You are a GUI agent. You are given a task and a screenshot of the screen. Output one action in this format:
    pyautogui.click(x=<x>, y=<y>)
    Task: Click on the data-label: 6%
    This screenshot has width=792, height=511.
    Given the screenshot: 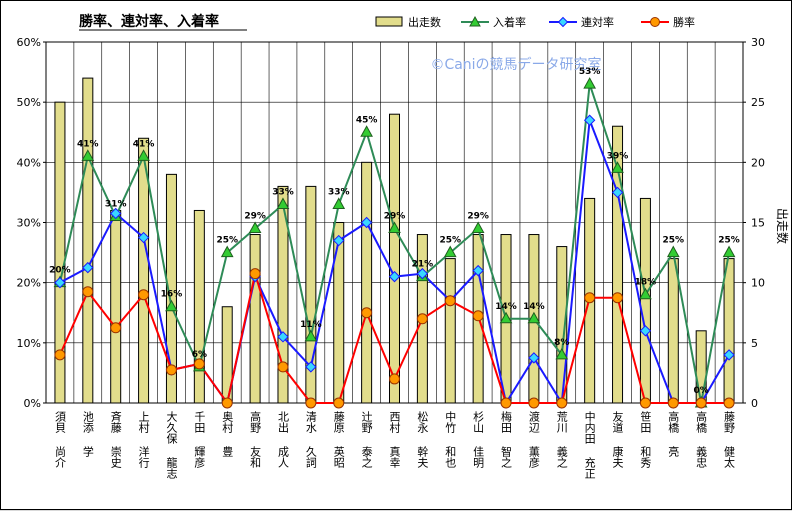 What is the action you would take?
    pyautogui.click(x=199, y=355)
    